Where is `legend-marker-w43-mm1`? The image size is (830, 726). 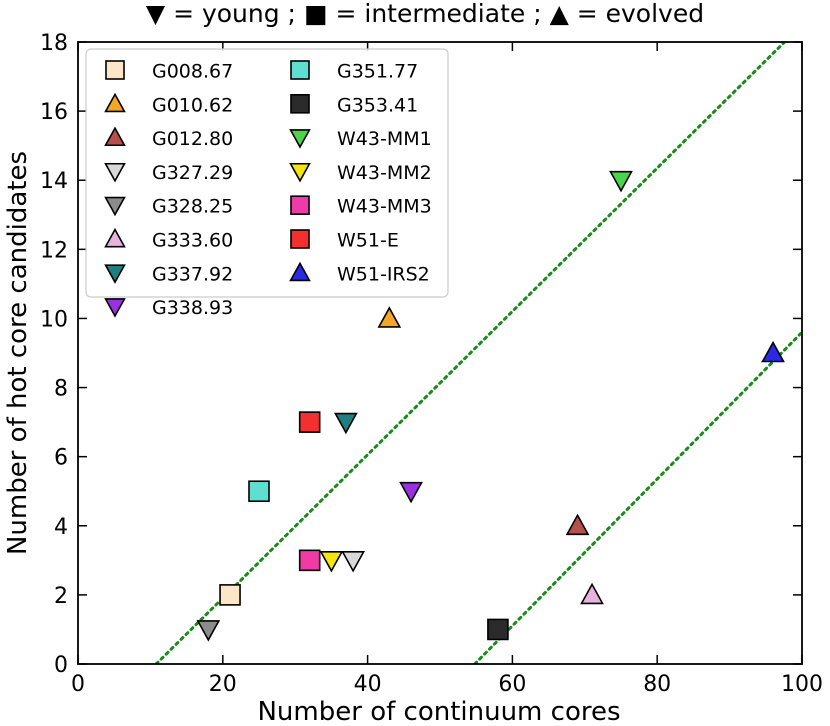 legend-marker-w43-mm1 is located at coordinates (300, 139).